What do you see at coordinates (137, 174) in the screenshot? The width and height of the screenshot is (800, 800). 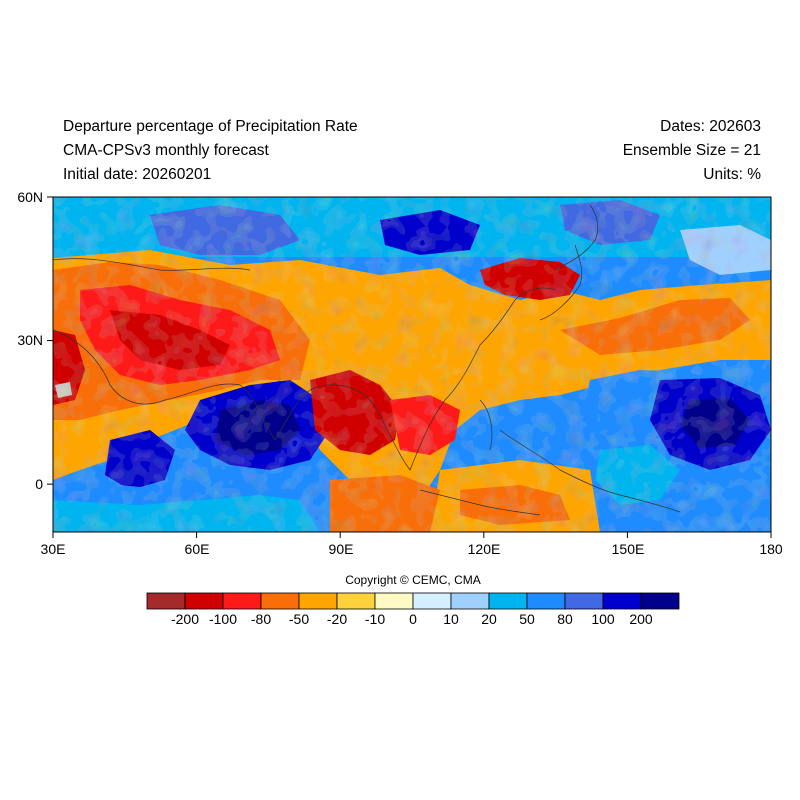 I see `initial-date-label: Initial date: 20260201` at bounding box center [137, 174].